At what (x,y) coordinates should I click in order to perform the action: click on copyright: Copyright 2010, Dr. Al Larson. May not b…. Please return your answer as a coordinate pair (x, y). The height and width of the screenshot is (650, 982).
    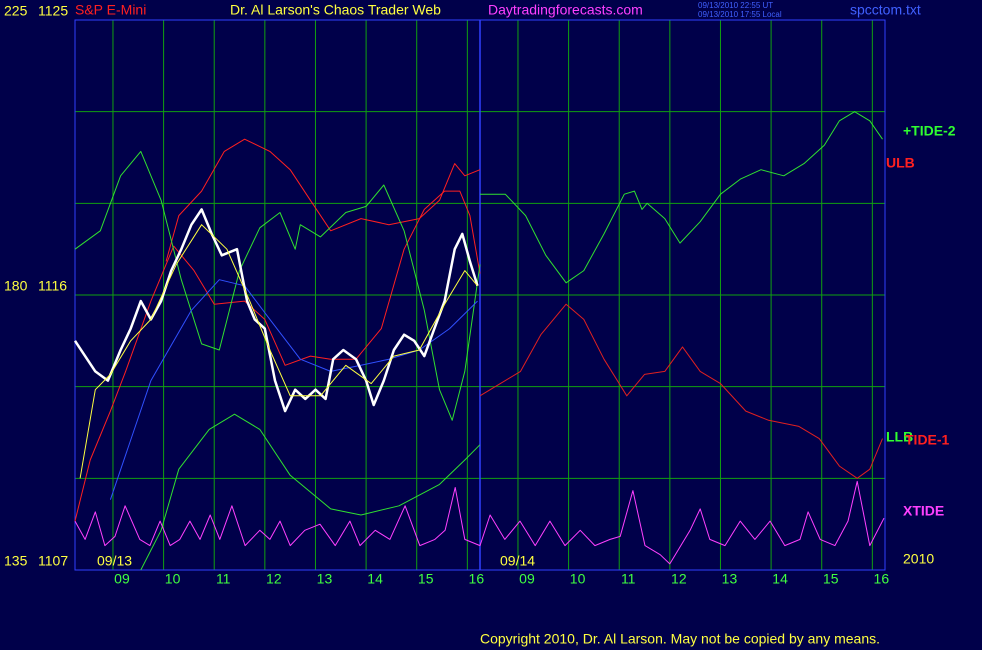
    Looking at the image, I should click on (680, 639).